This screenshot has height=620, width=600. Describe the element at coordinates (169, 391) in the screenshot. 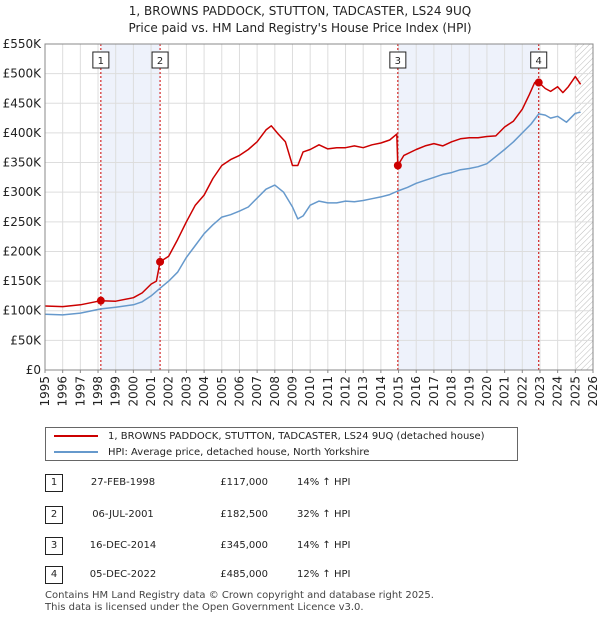

I see `x-tick-label: 2002` at that location.